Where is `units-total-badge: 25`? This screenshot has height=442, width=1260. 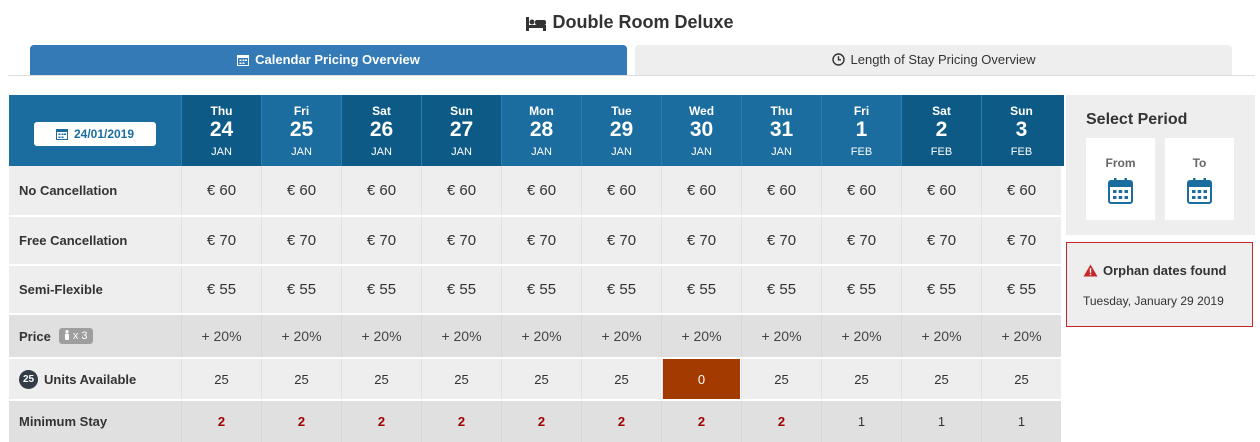
units-total-badge: 25 is located at coordinates (28, 379).